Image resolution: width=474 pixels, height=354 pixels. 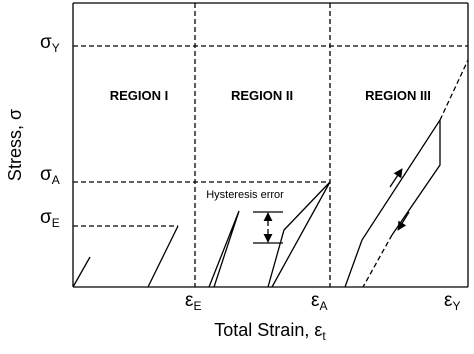 I want to click on label-part: t, so click(x=324, y=336).